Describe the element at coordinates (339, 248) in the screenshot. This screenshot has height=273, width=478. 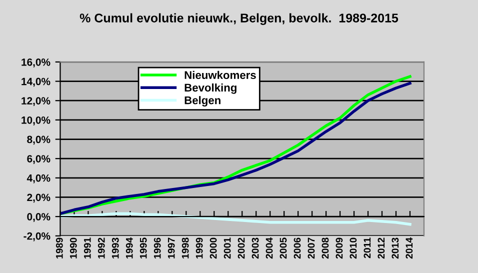
I see `x-tick-label: 2009` at that location.